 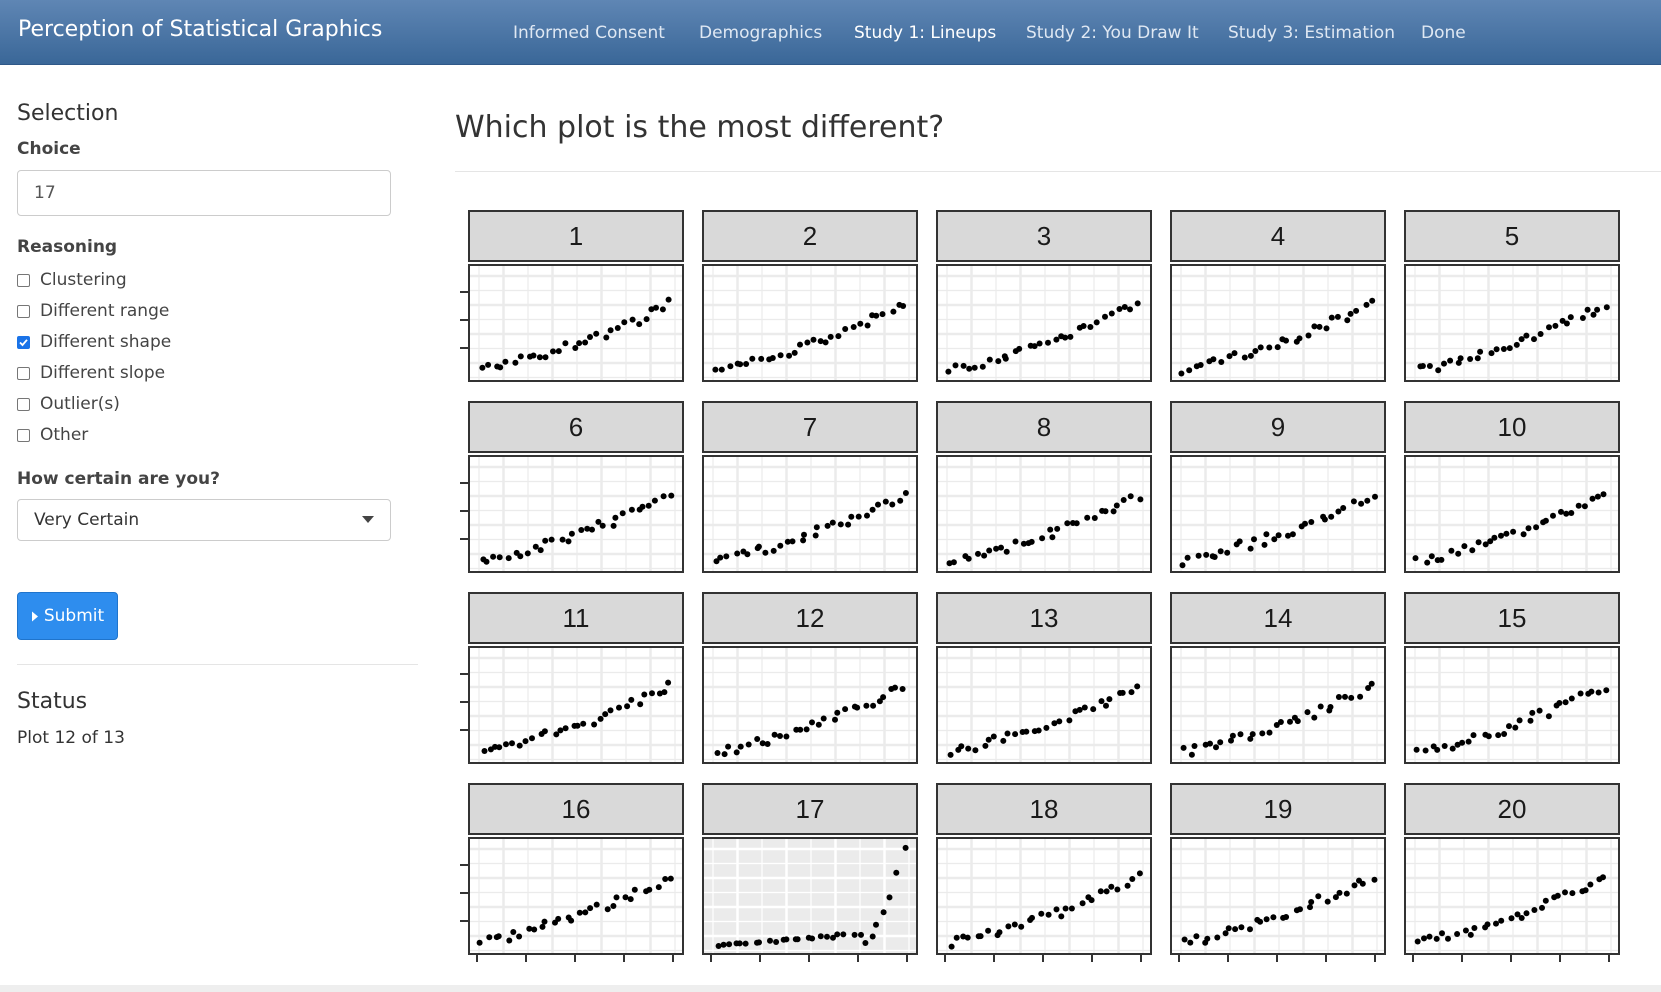 I want to click on lineup-panel: 4, so click(x=1278, y=296).